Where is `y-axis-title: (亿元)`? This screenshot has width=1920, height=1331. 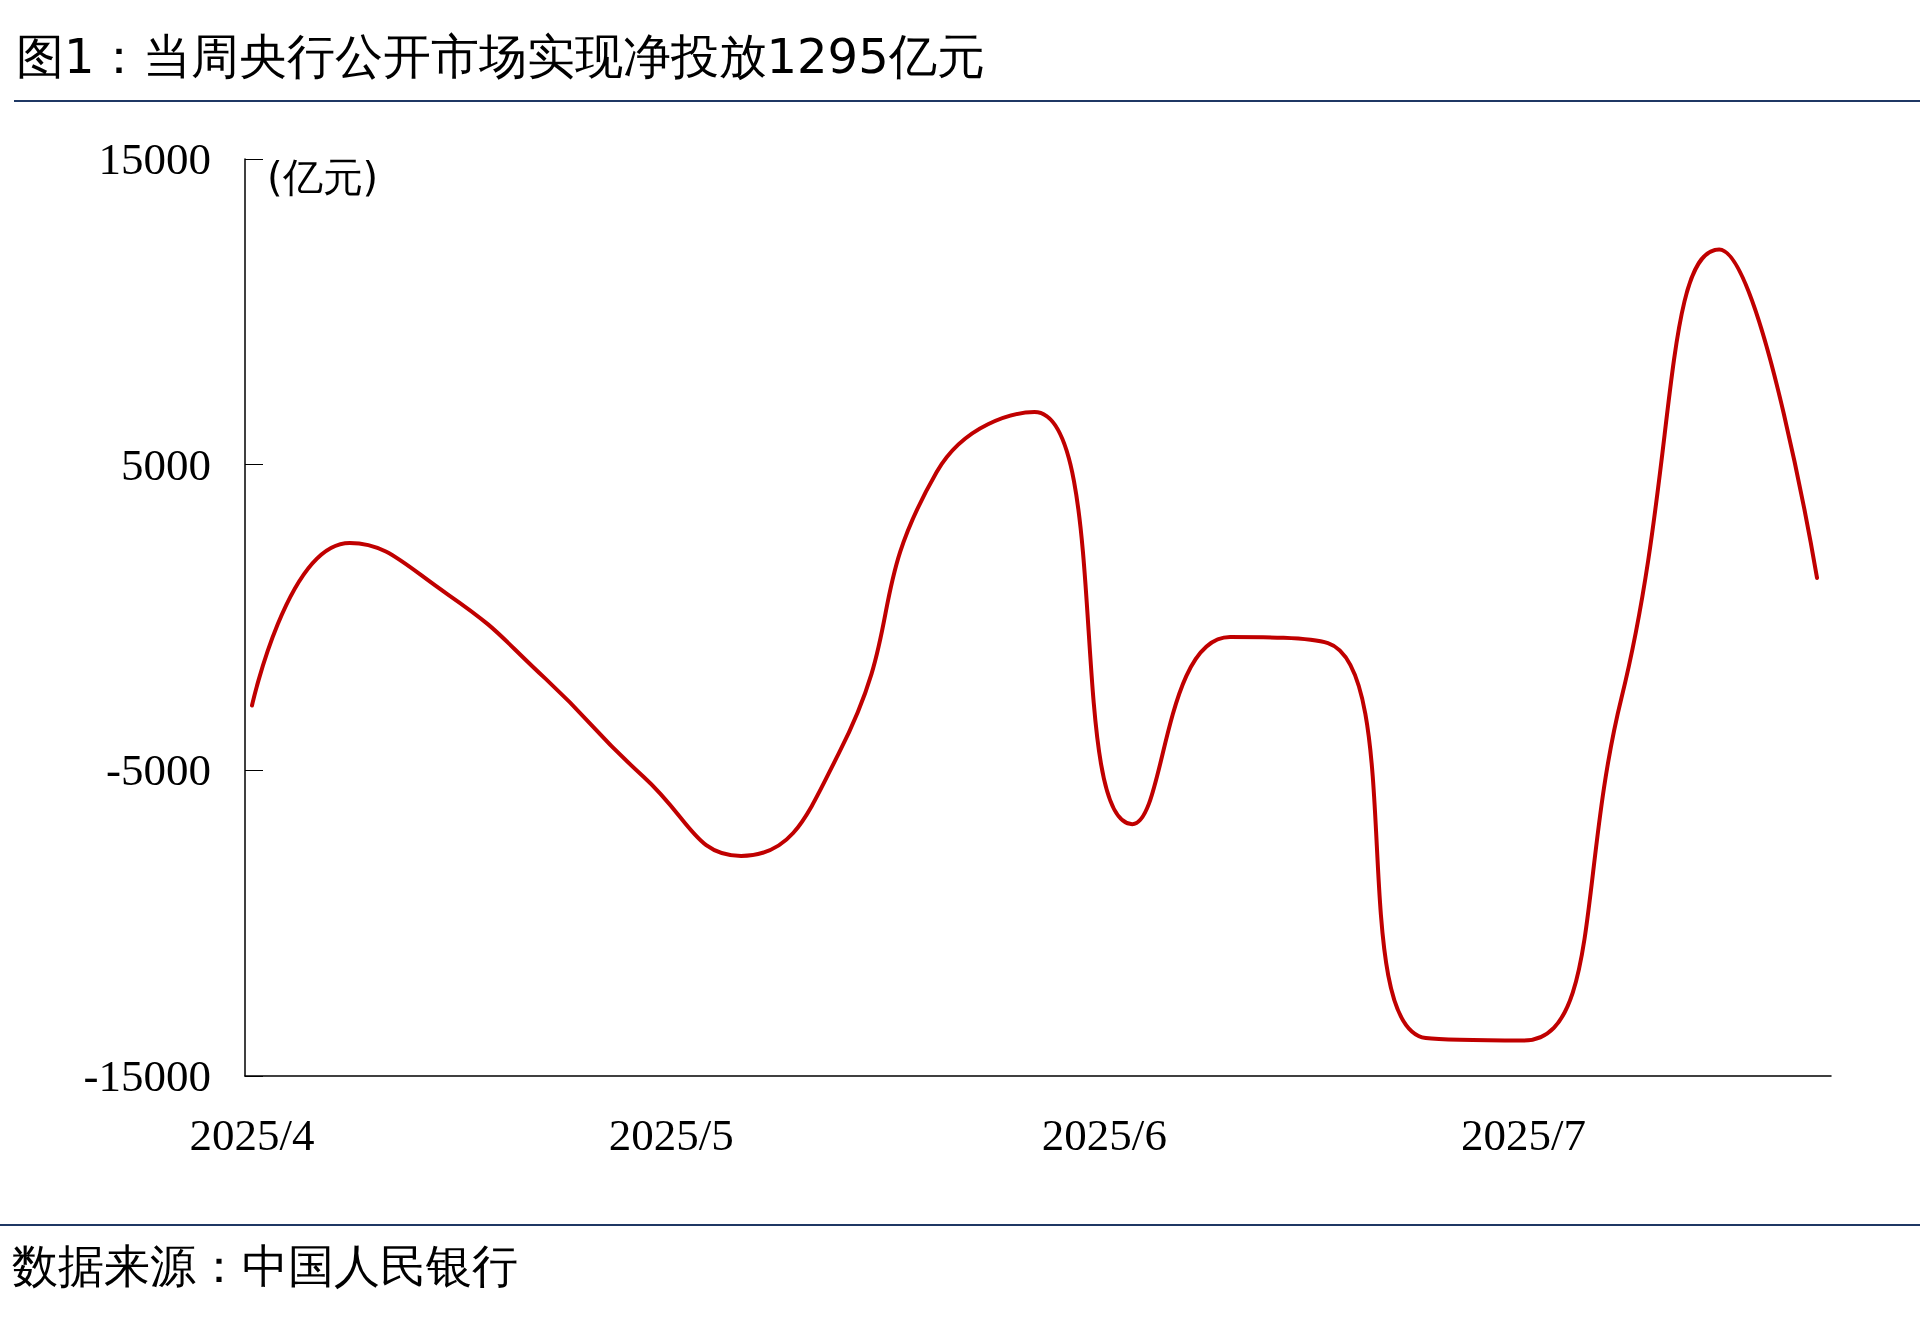
y-axis-title: (亿元) is located at coordinates (323, 177).